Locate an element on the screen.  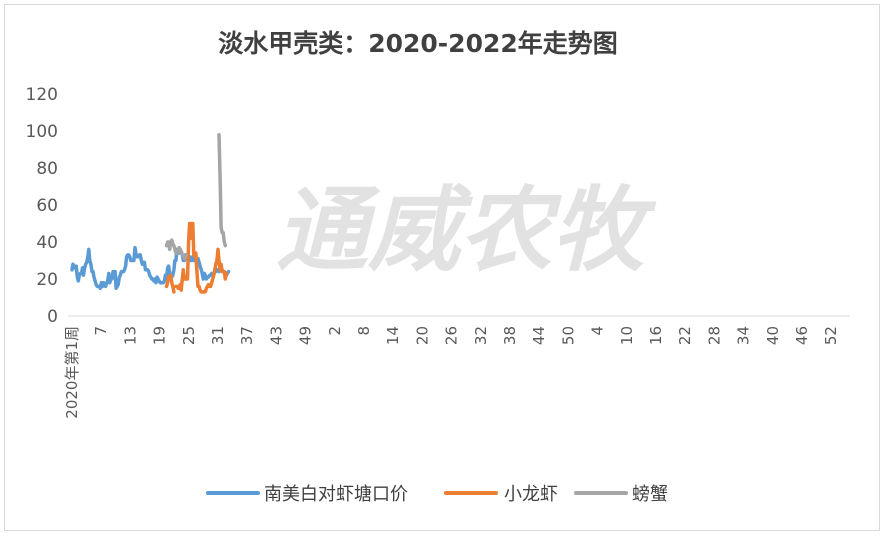
x-tick-label: 14 is located at coordinates (393, 335).